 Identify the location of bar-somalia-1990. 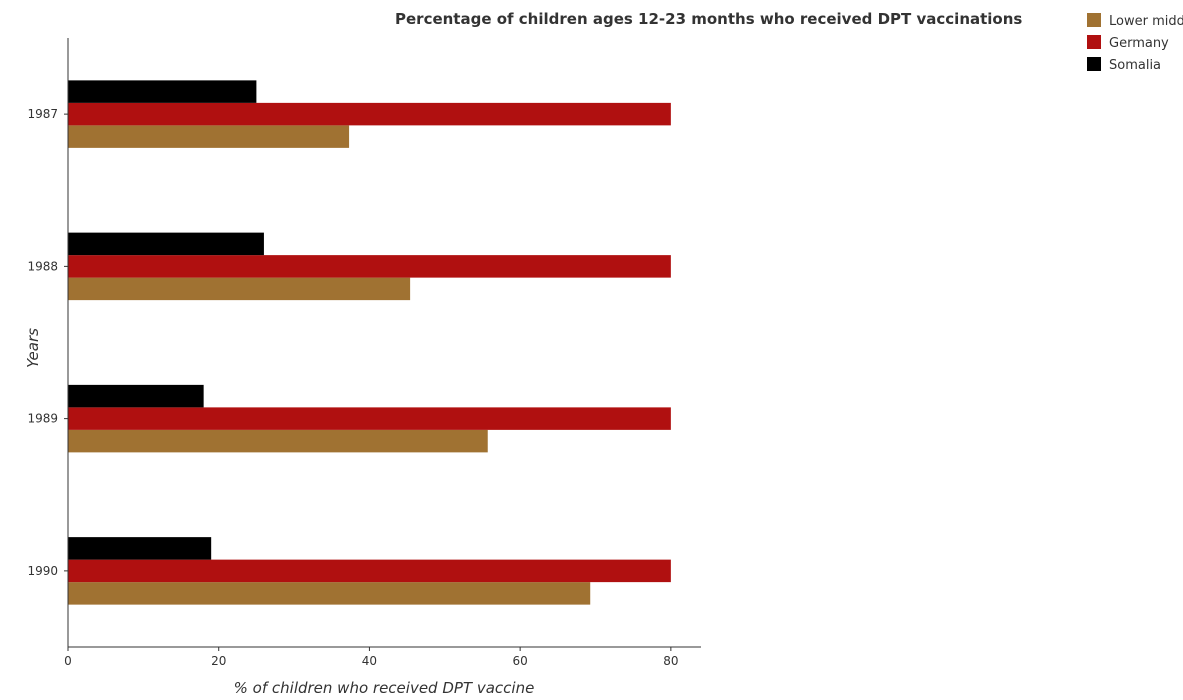
(140, 548).